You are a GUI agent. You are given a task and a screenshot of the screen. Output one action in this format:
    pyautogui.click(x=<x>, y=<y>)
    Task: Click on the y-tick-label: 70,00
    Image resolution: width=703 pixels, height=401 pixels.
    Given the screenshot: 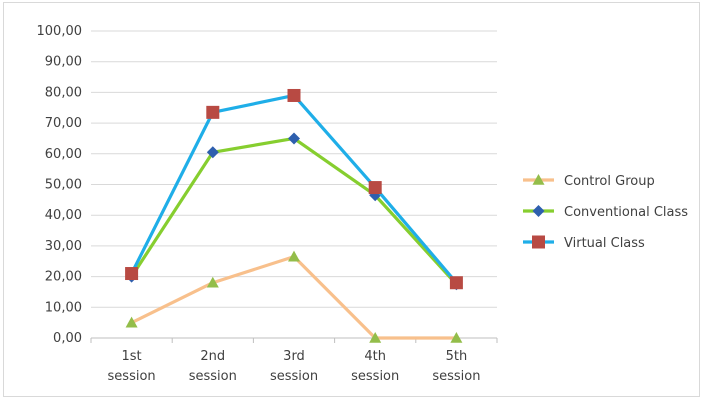 What is the action you would take?
    pyautogui.click(x=63, y=123)
    